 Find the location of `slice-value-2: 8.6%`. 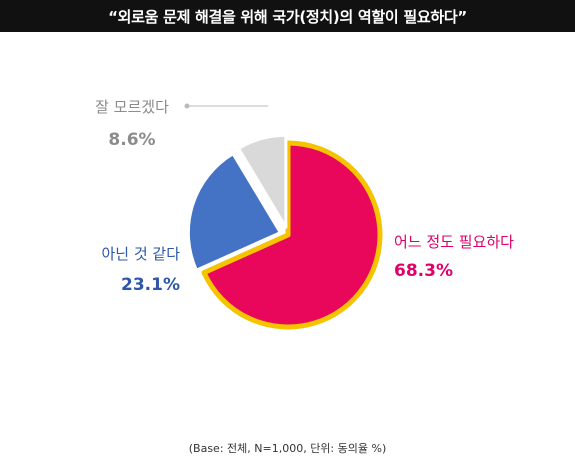

slice-value-2: 8.6% is located at coordinates (131, 140).